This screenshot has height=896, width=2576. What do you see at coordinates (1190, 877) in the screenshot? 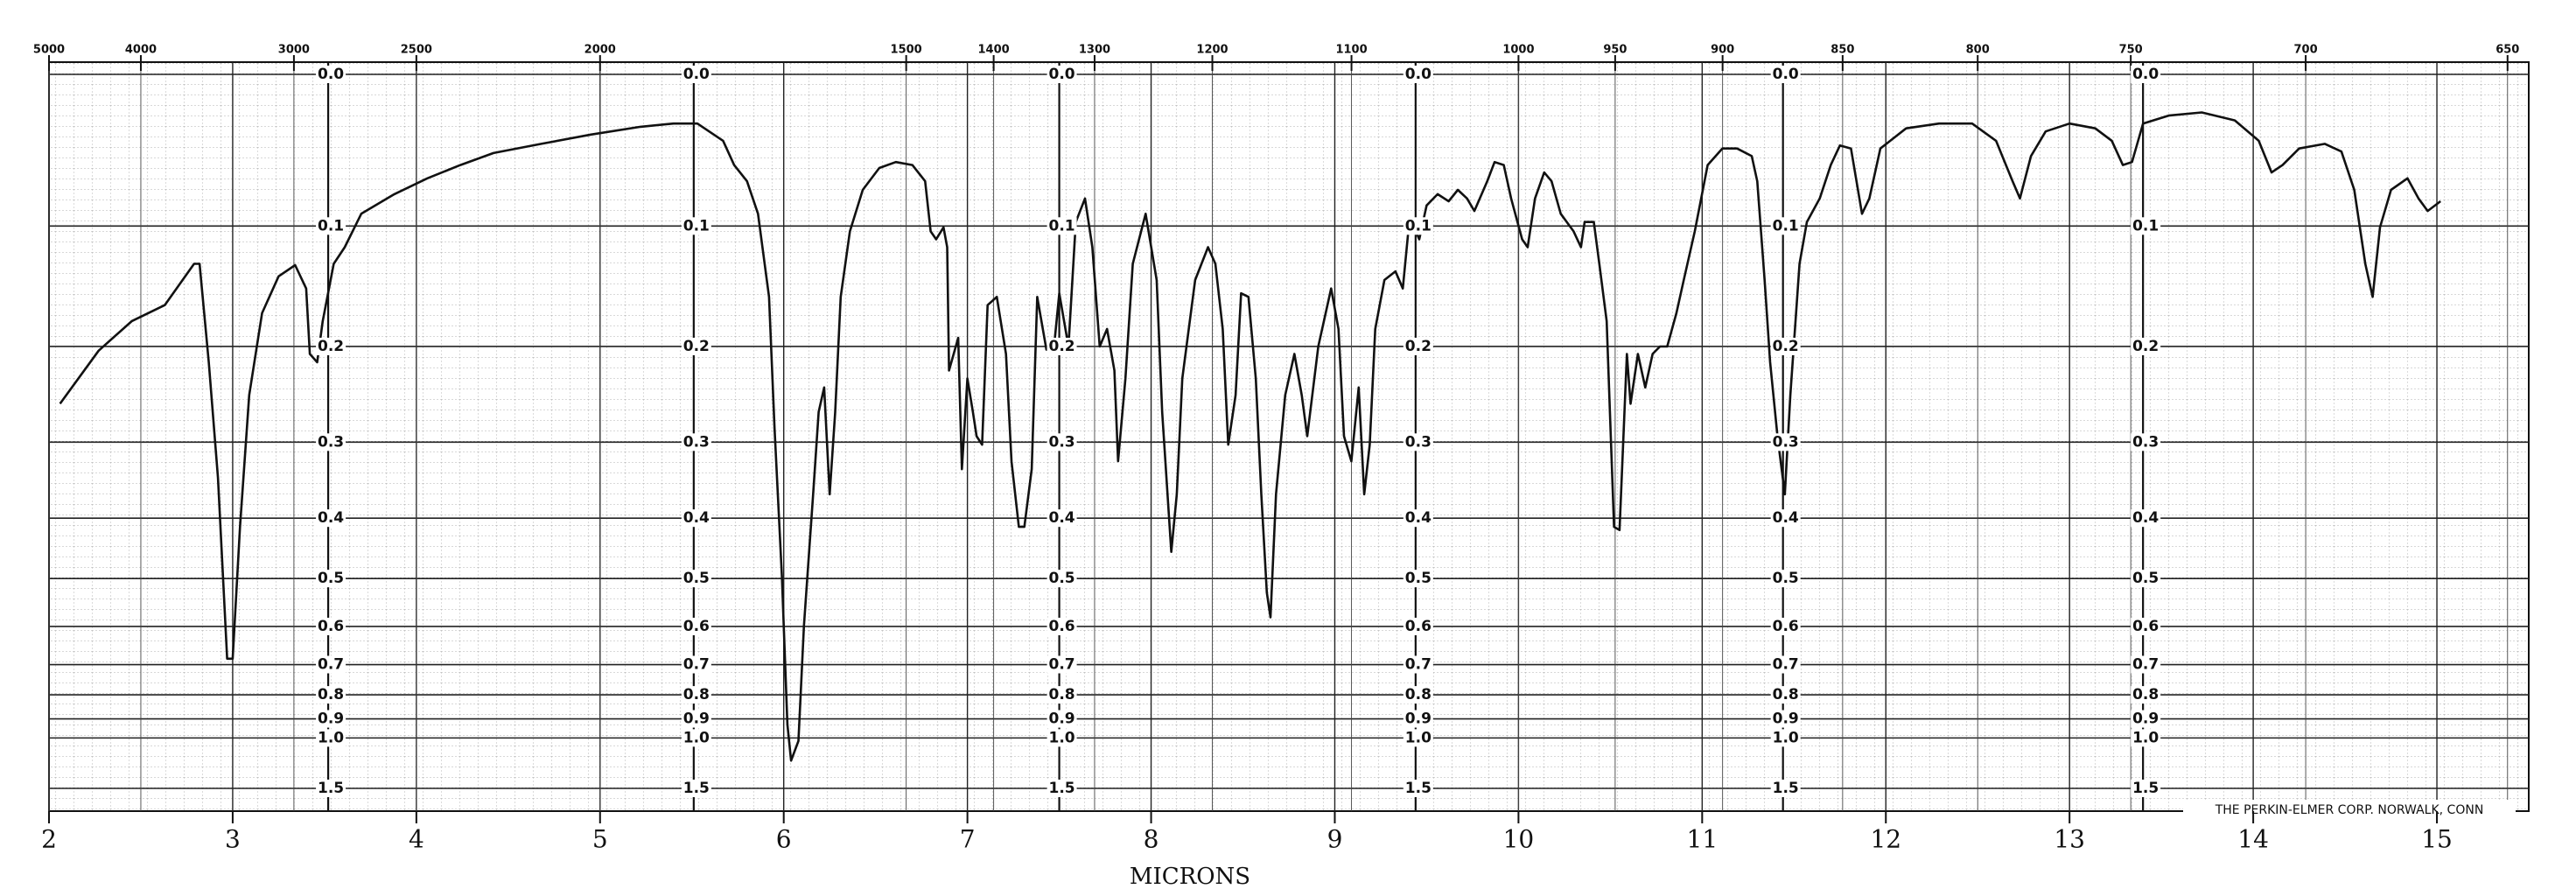
I see `x-axis-label: MICRONS` at bounding box center [1190, 877].